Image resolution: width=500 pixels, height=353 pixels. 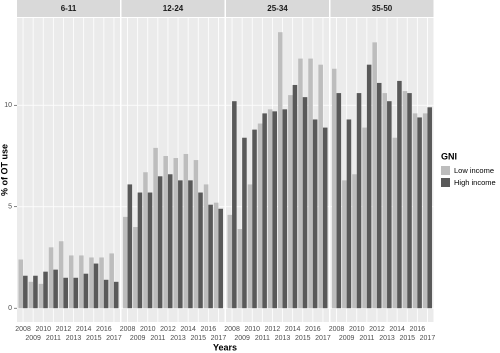 I want to click on facet-title: 12-24, so click(x=173, y=8).